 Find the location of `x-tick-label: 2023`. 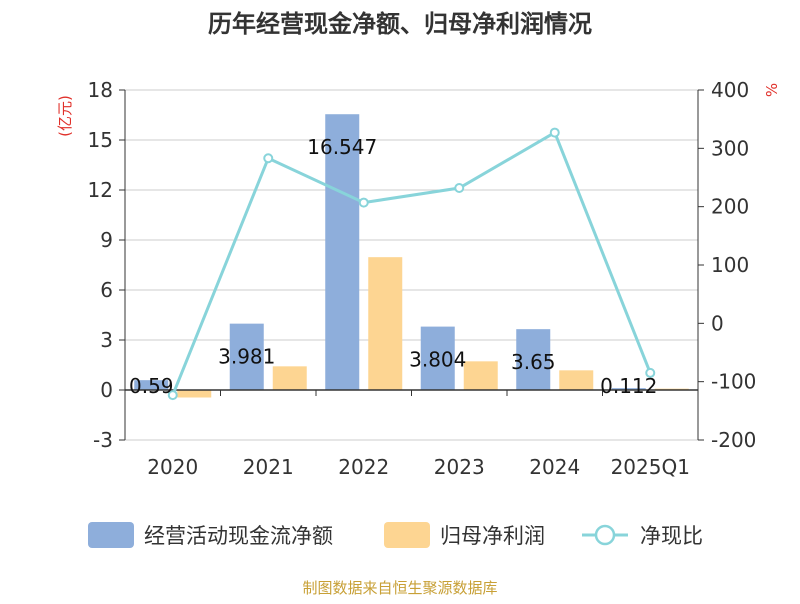

x-tick-label: 2023 is located at coordinates (459, 467).